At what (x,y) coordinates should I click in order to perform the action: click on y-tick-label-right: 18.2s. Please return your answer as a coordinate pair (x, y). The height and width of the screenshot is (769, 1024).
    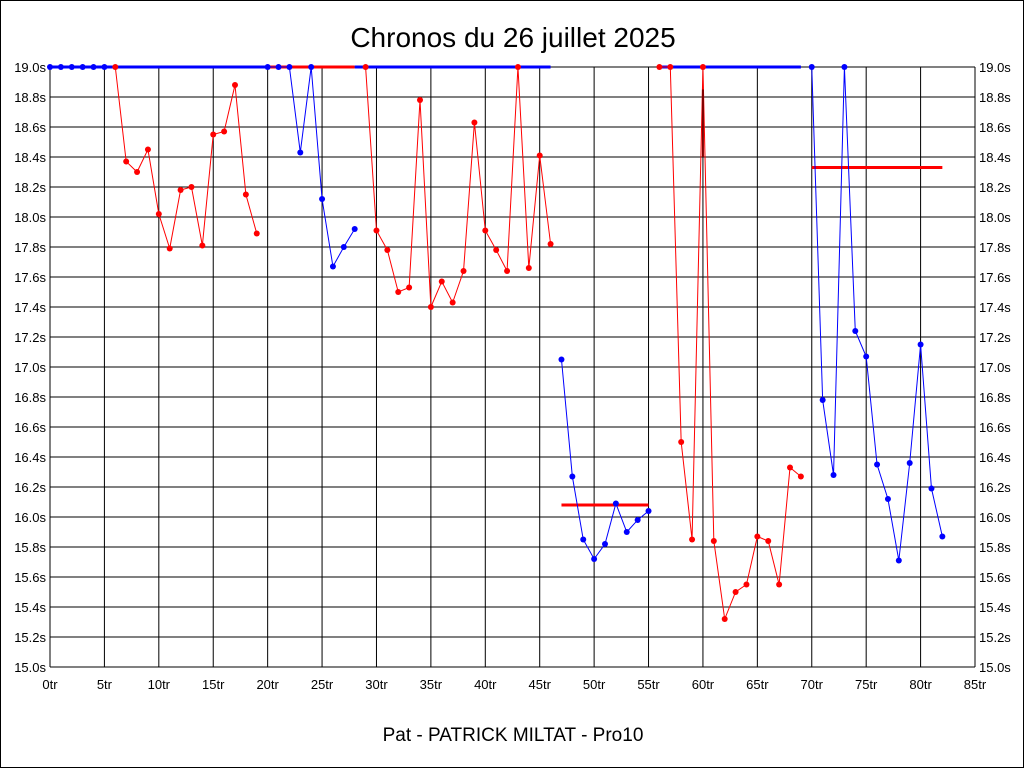
    Looking at the image, I should click on (995, 187).